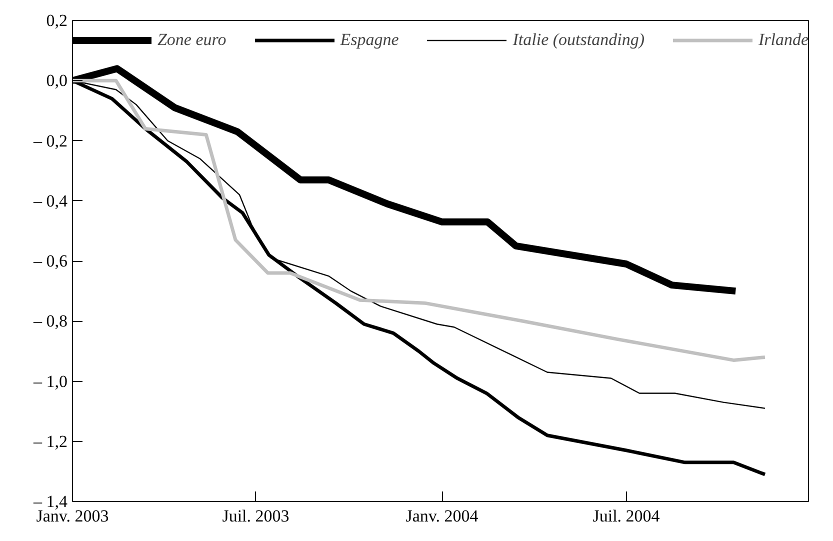 The width and height of the screenshot is (833, 541). I want to click on y-tick-label: – 0,6, so click(50, 261).